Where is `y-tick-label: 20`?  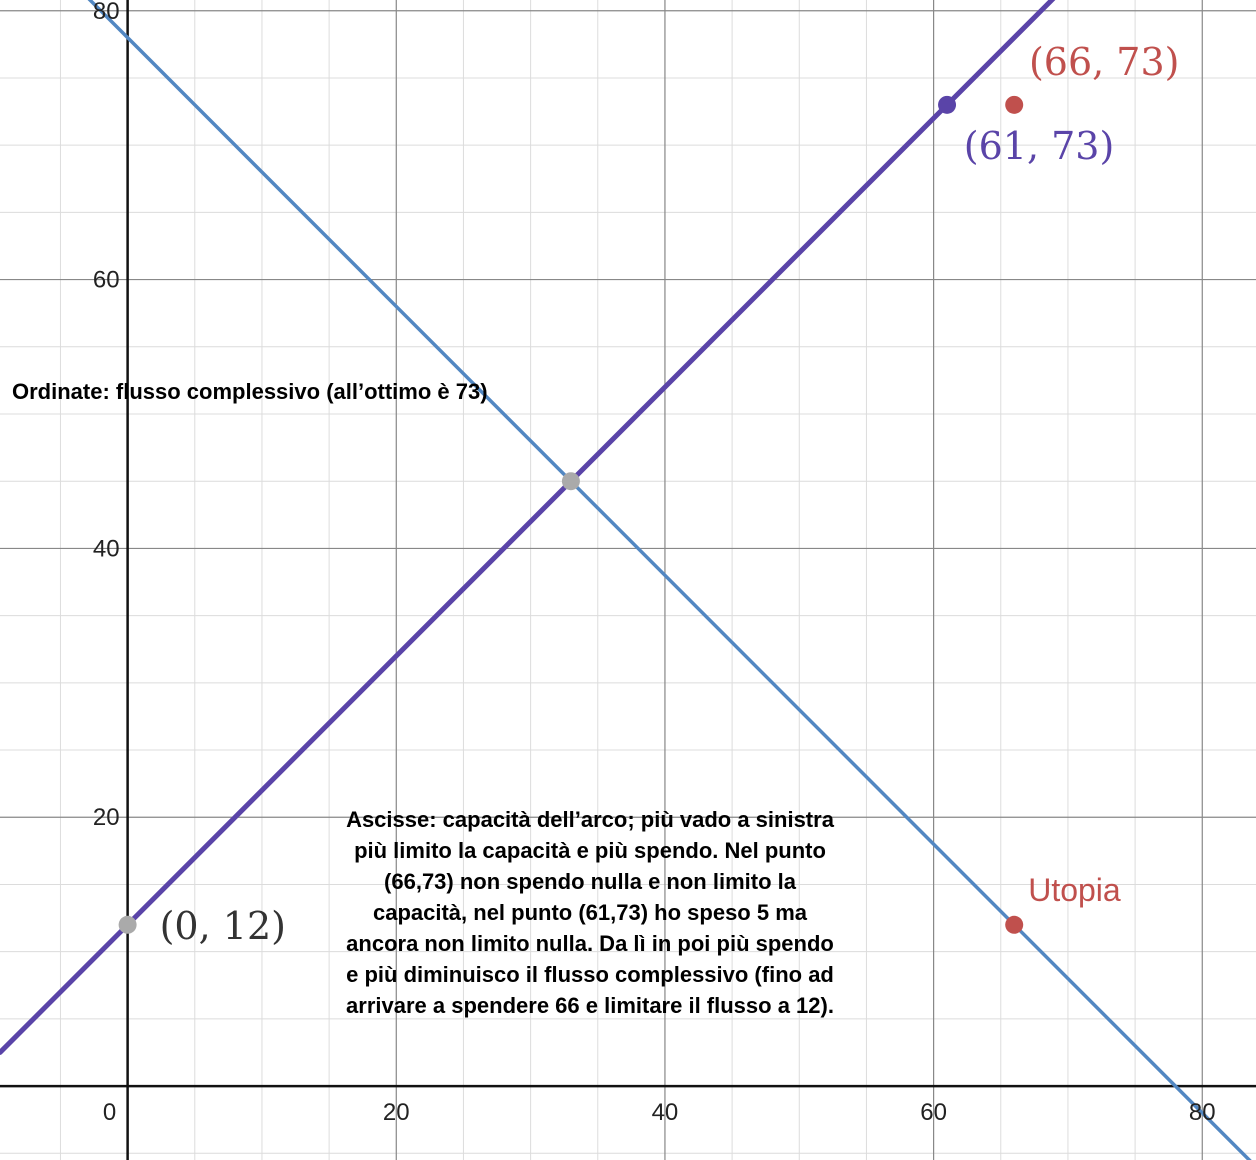 y-tick-label: 20 is located at coordinates (106, 817).